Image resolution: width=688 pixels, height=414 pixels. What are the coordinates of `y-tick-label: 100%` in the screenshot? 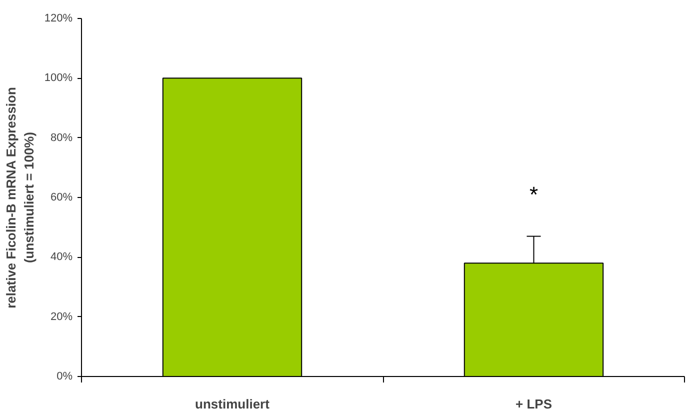 It's located at (58, 78).